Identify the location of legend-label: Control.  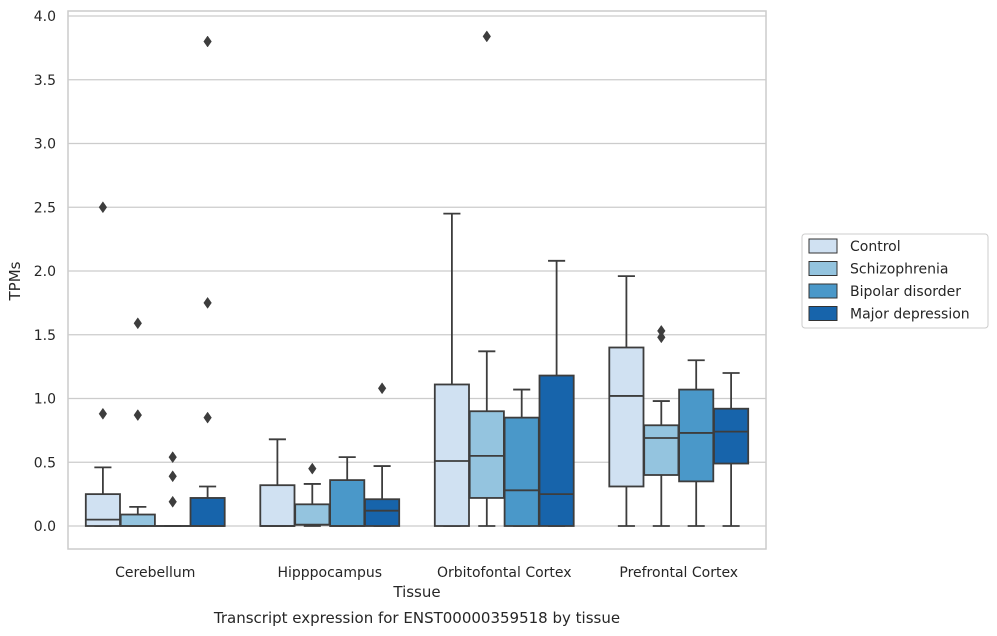
(875, 247).